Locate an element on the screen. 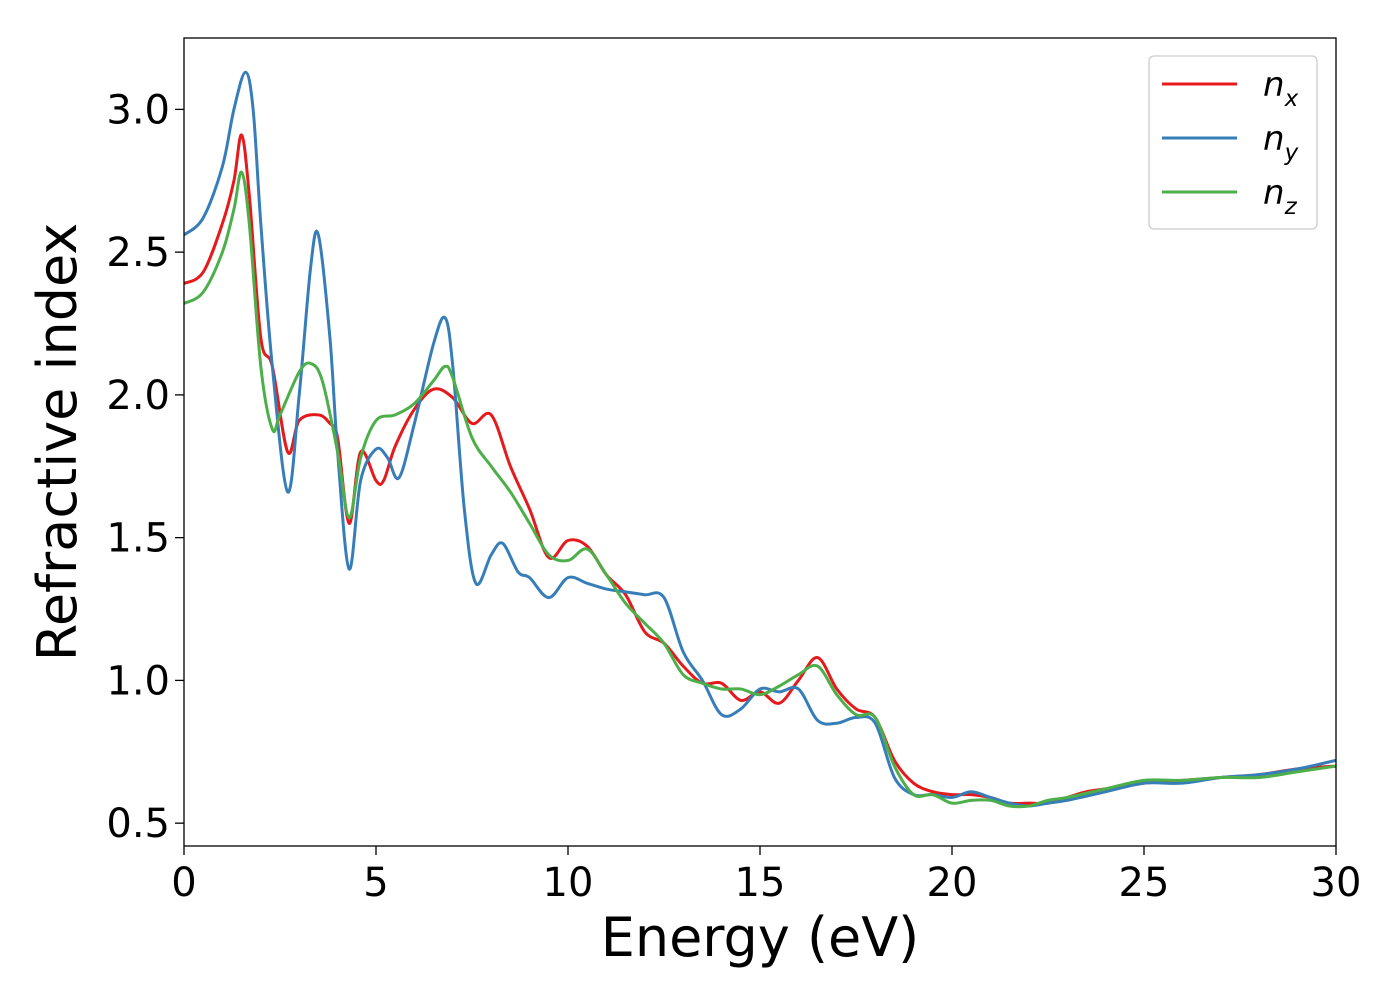 The image size is (1400, 1000). x-axis-label: Energy (eV) is located at coordinates (760, 937).